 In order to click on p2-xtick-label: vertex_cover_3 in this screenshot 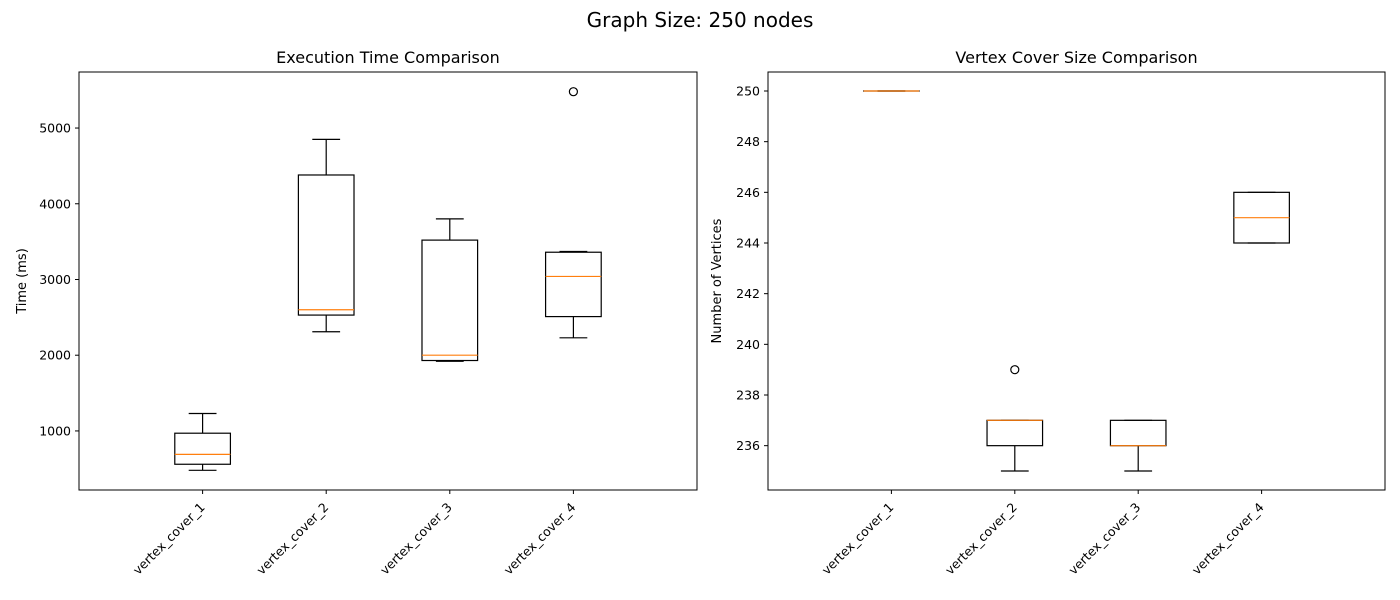, I will do `click(1104, 539)`.